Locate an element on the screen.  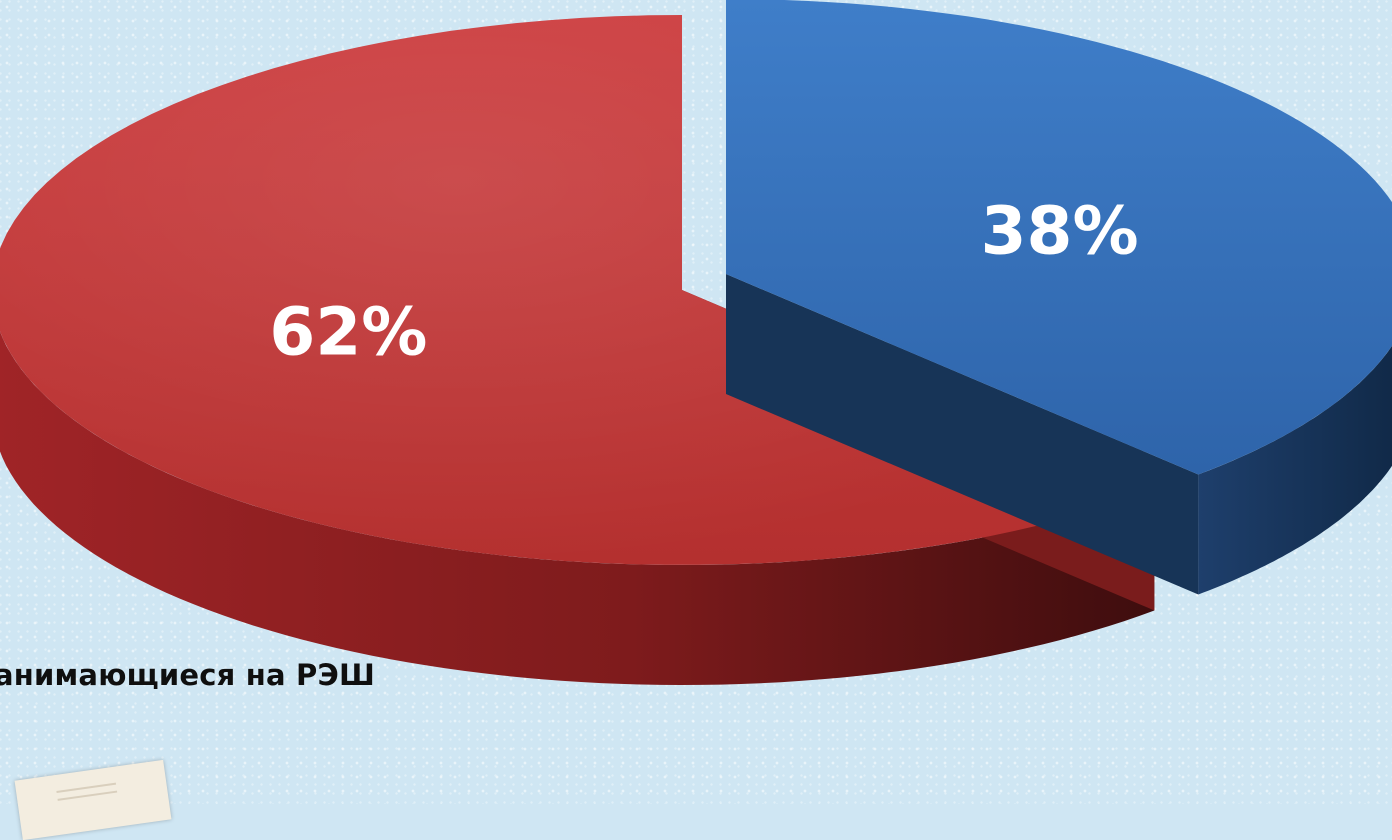
slice-value-label: 62% is located at coordinates (348, 332).